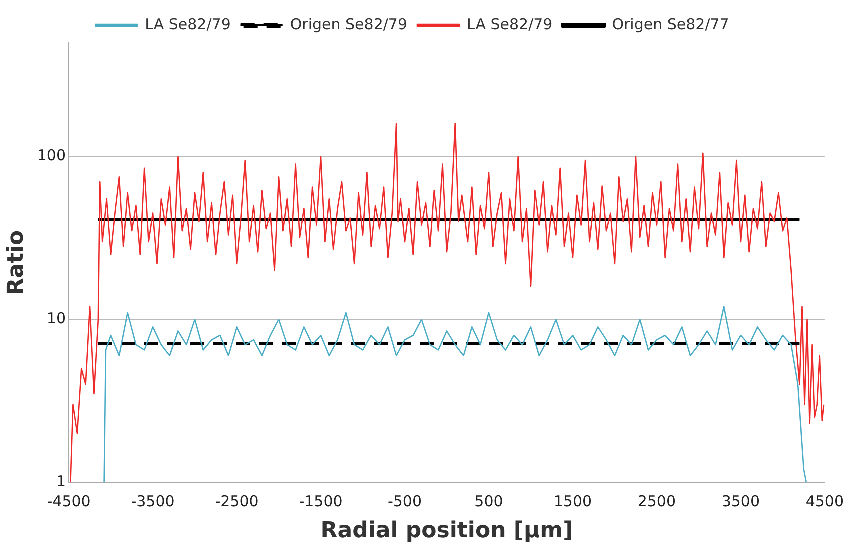 The image size is (847, 549). Describe the element at coordinates (61, 481) in the screenshot. I see `y-tick-label: 1` at that location.